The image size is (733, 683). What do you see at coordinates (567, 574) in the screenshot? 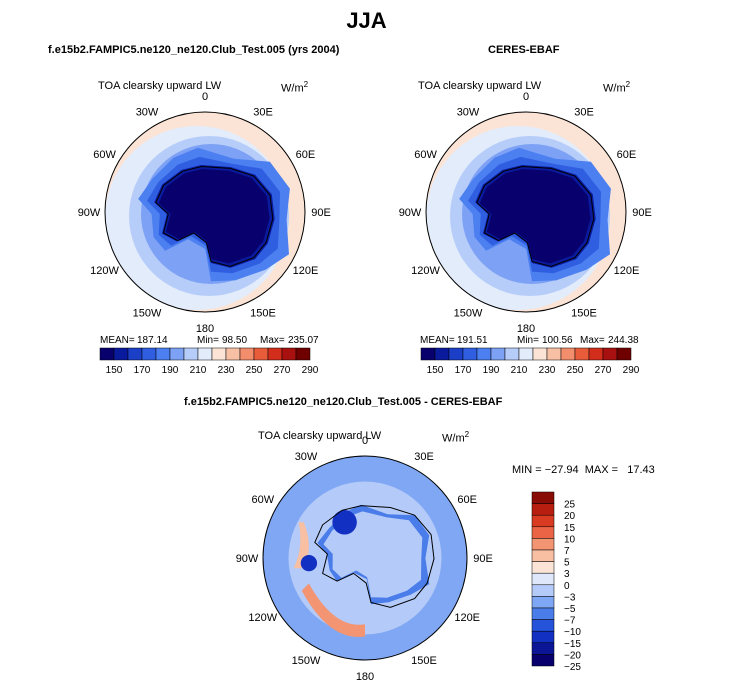
I see `colorbar-label-vertical: 3` at bounding box center [567, 574].